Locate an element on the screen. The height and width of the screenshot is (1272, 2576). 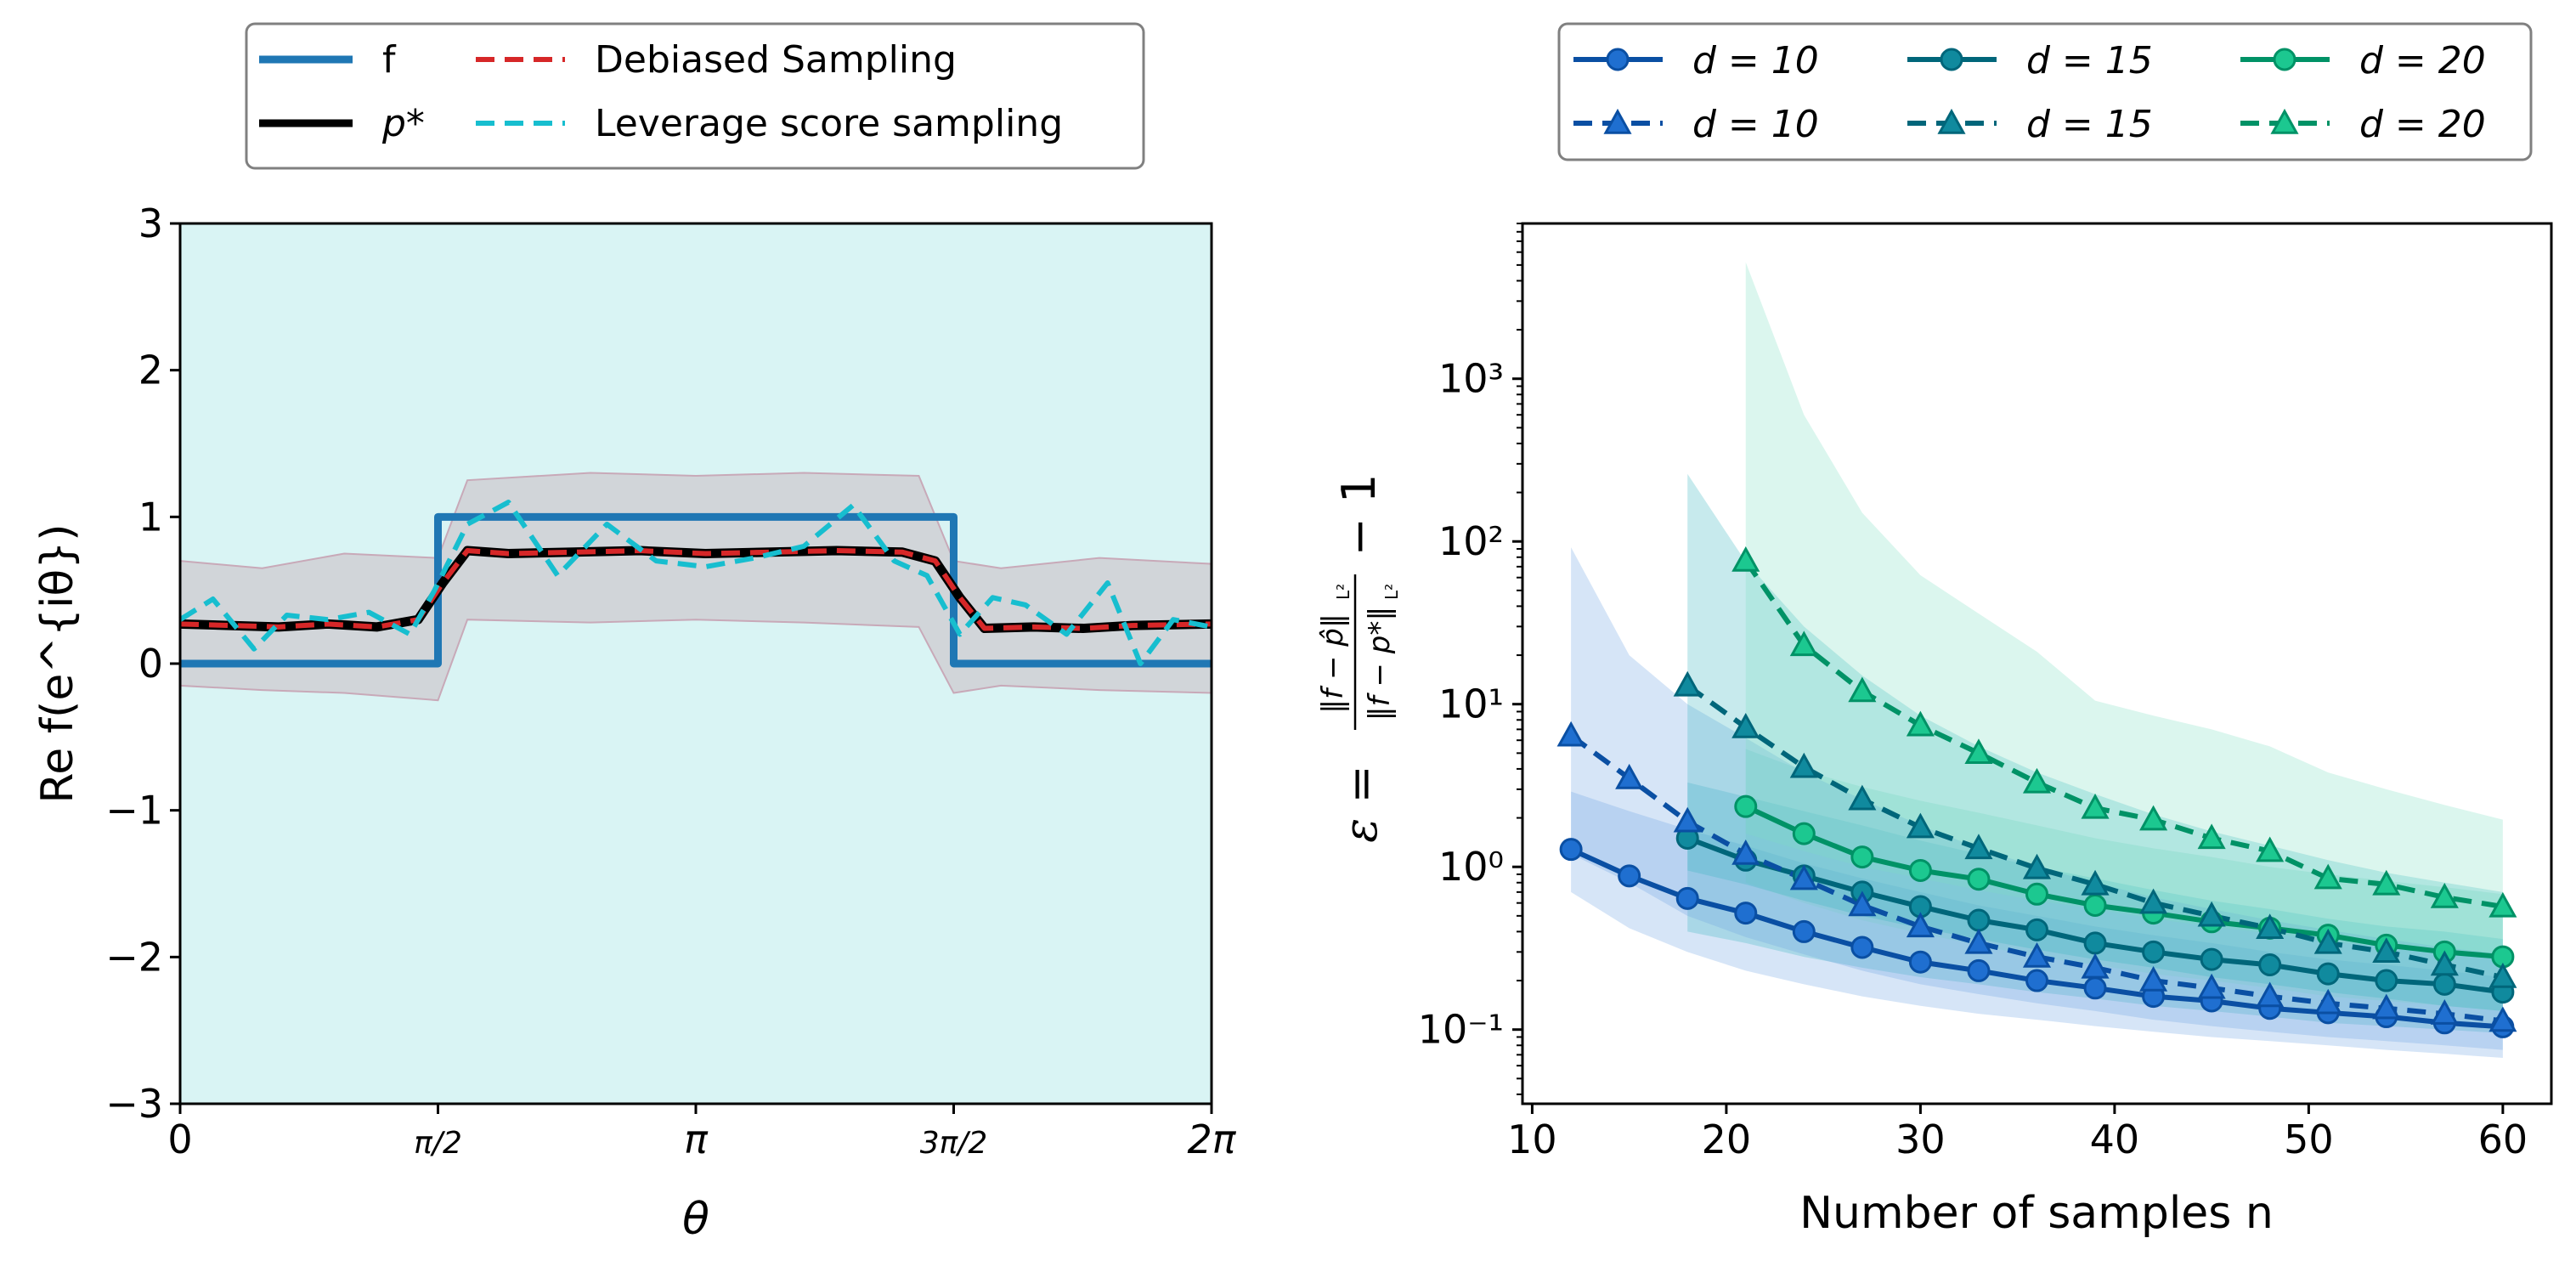
left-y-tick-label: 2 is located at coordinates (150, 370).